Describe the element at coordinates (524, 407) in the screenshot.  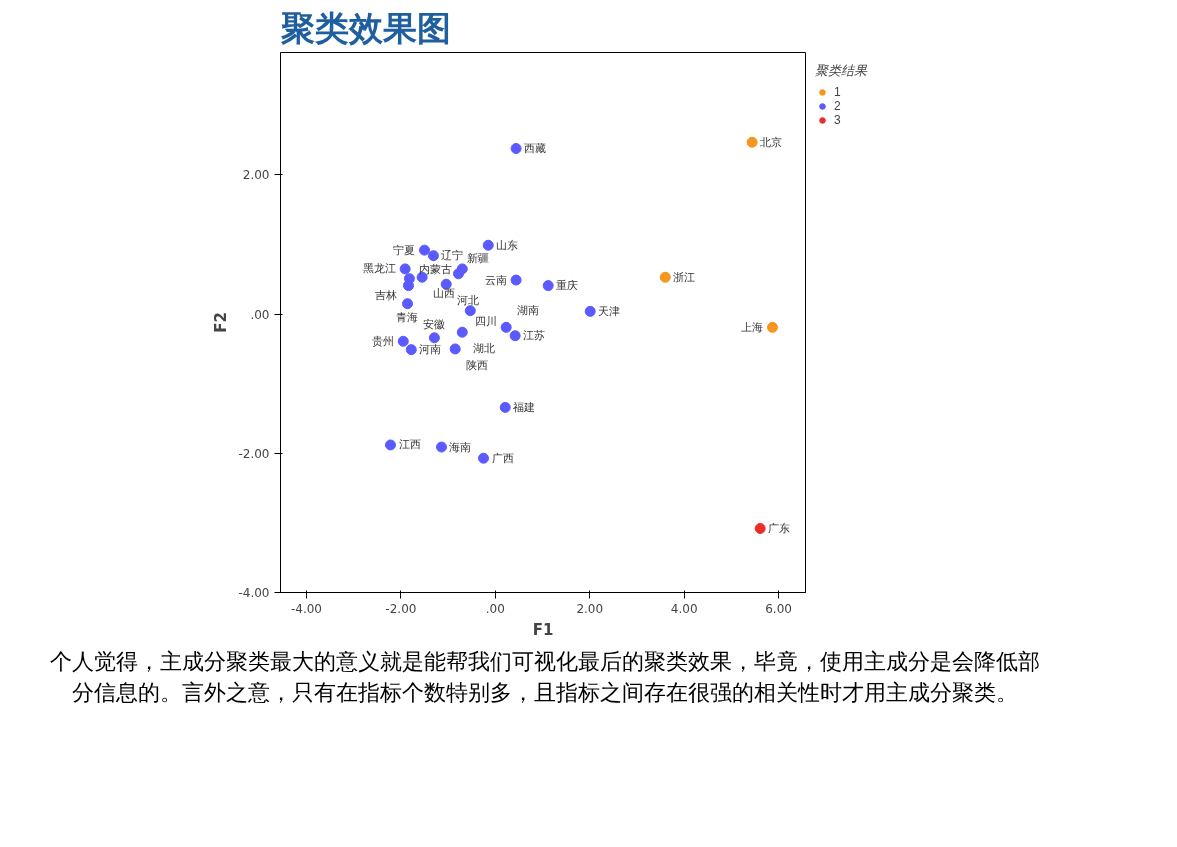
I see `annotation: 福建` at that location.